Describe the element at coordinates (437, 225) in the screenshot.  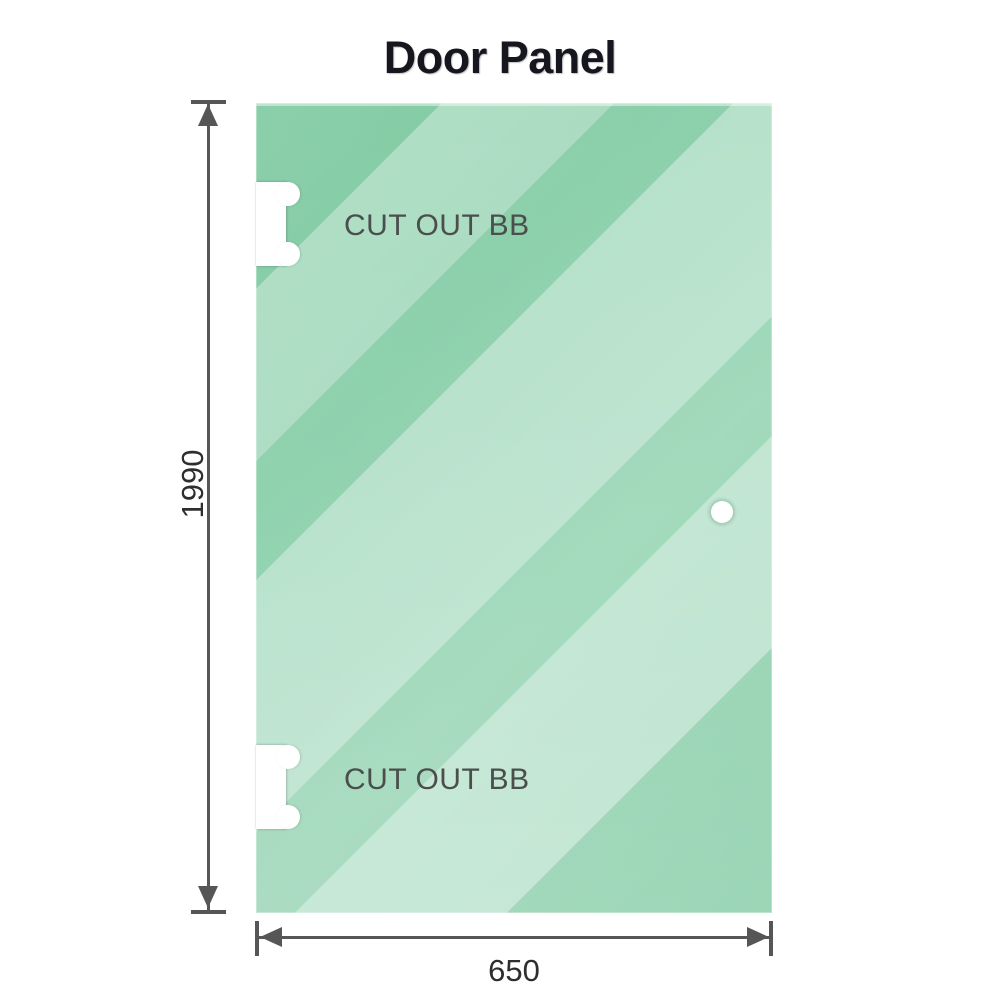
I see `cutout-label-top: CUT OUT BB` at that location.